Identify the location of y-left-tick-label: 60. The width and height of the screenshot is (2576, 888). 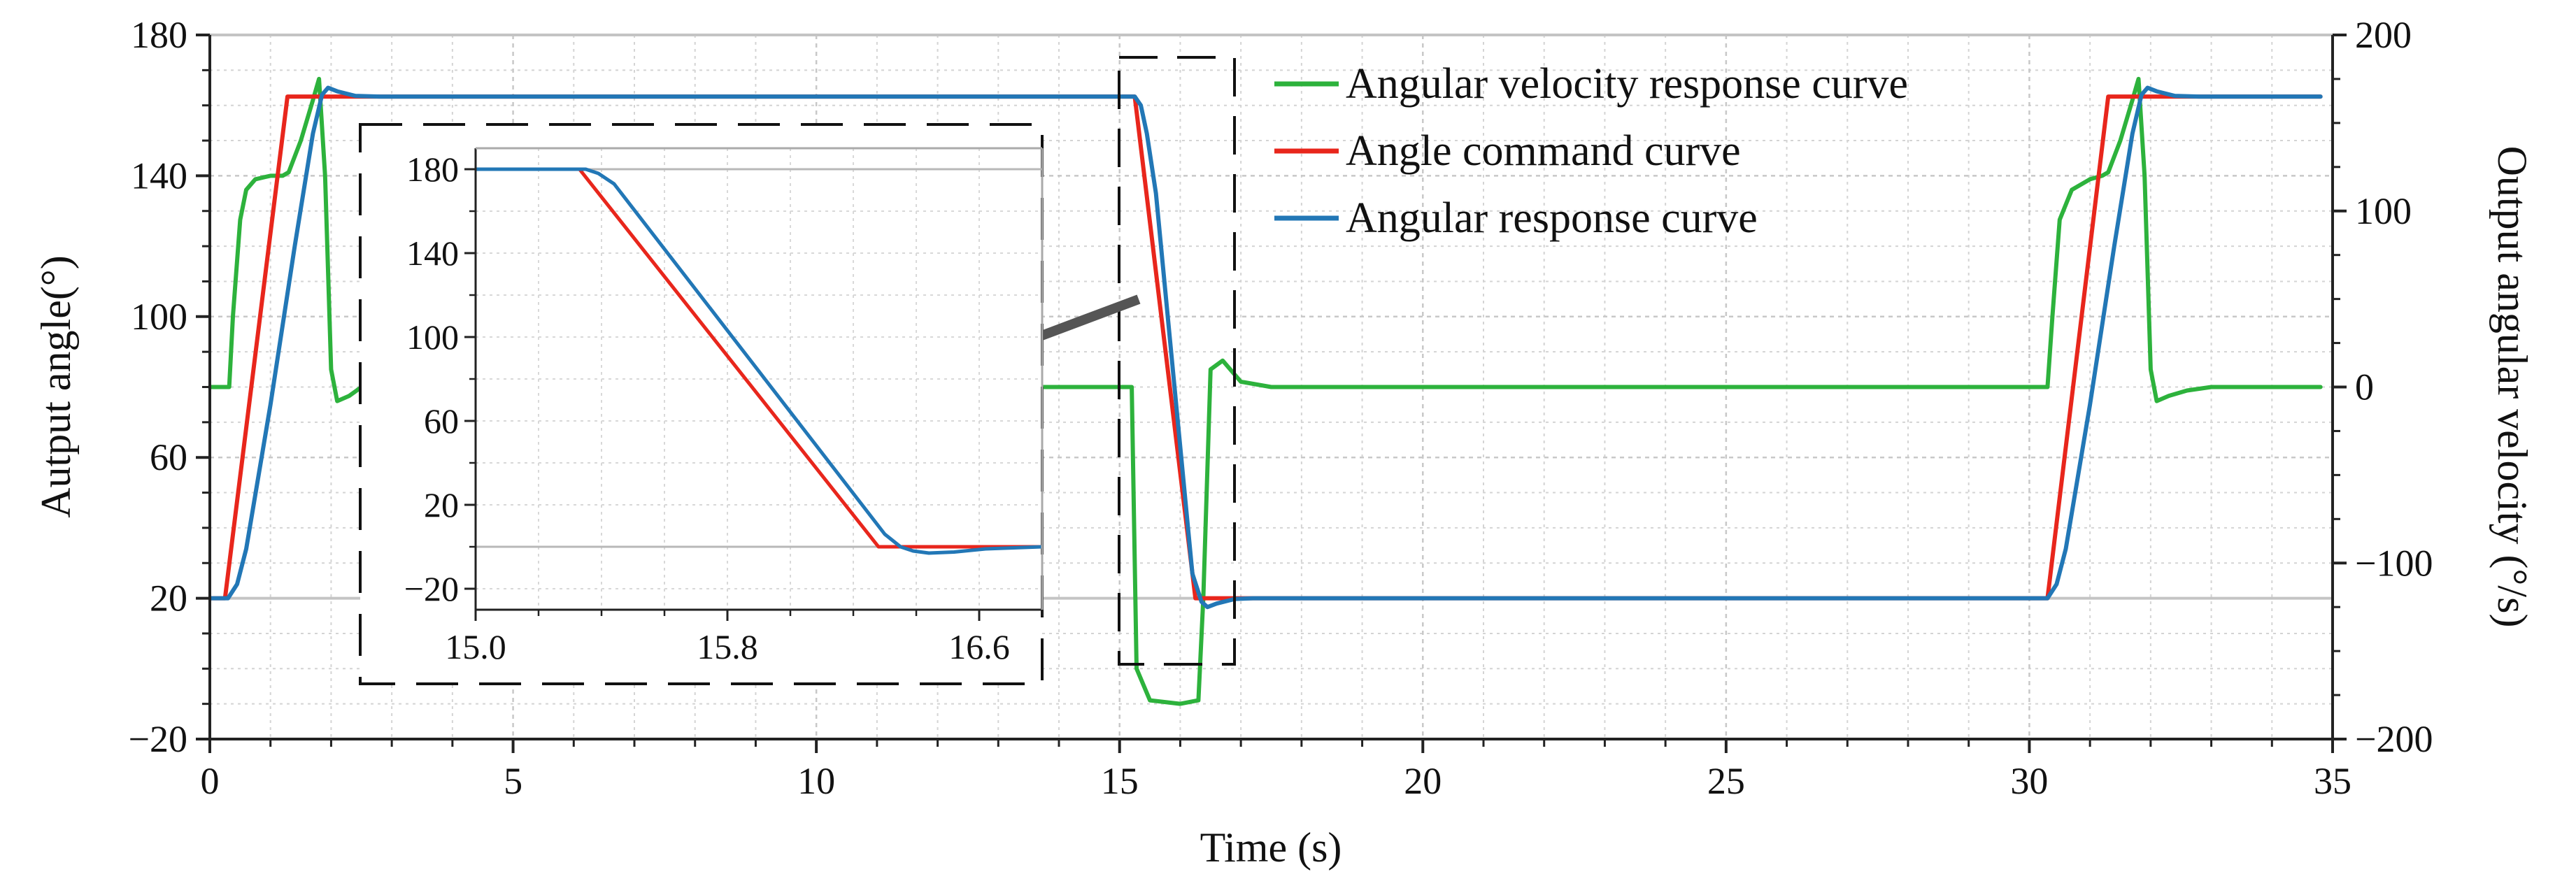
(168, 457).